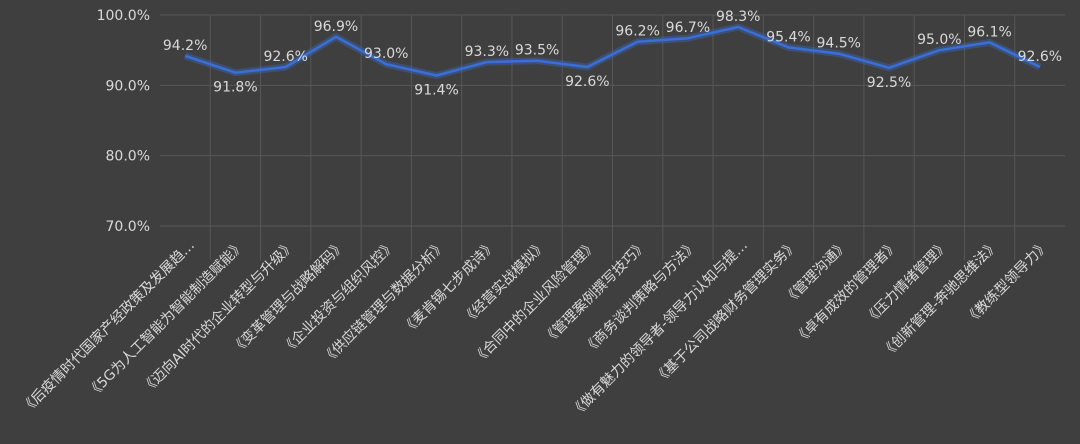  What do you see at coordinates (128, 157) in the screenshot?
I see `y-tick-label: 80.0%` at bounding box center [128, 157].